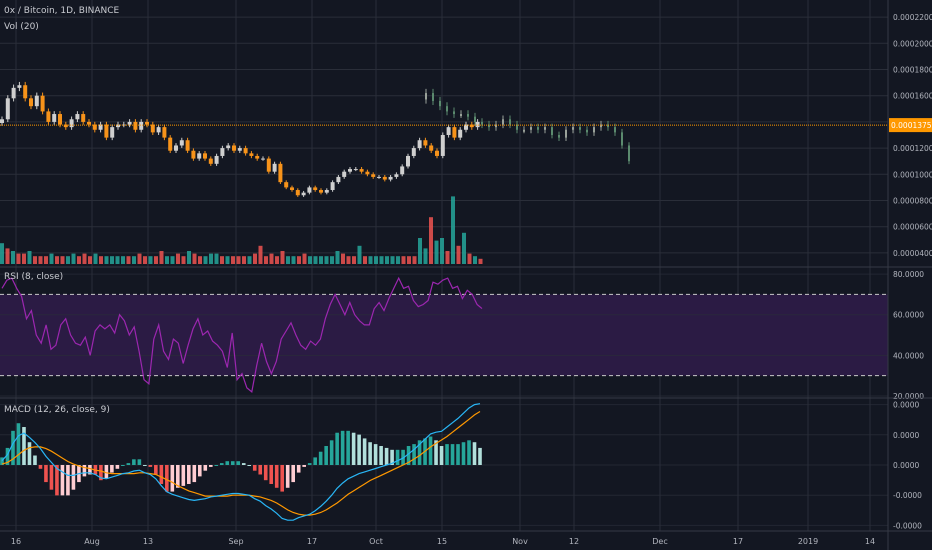 The image size is (932, 550). I want to click on rsi-tick-label: 60.0000, so click(908, 315).